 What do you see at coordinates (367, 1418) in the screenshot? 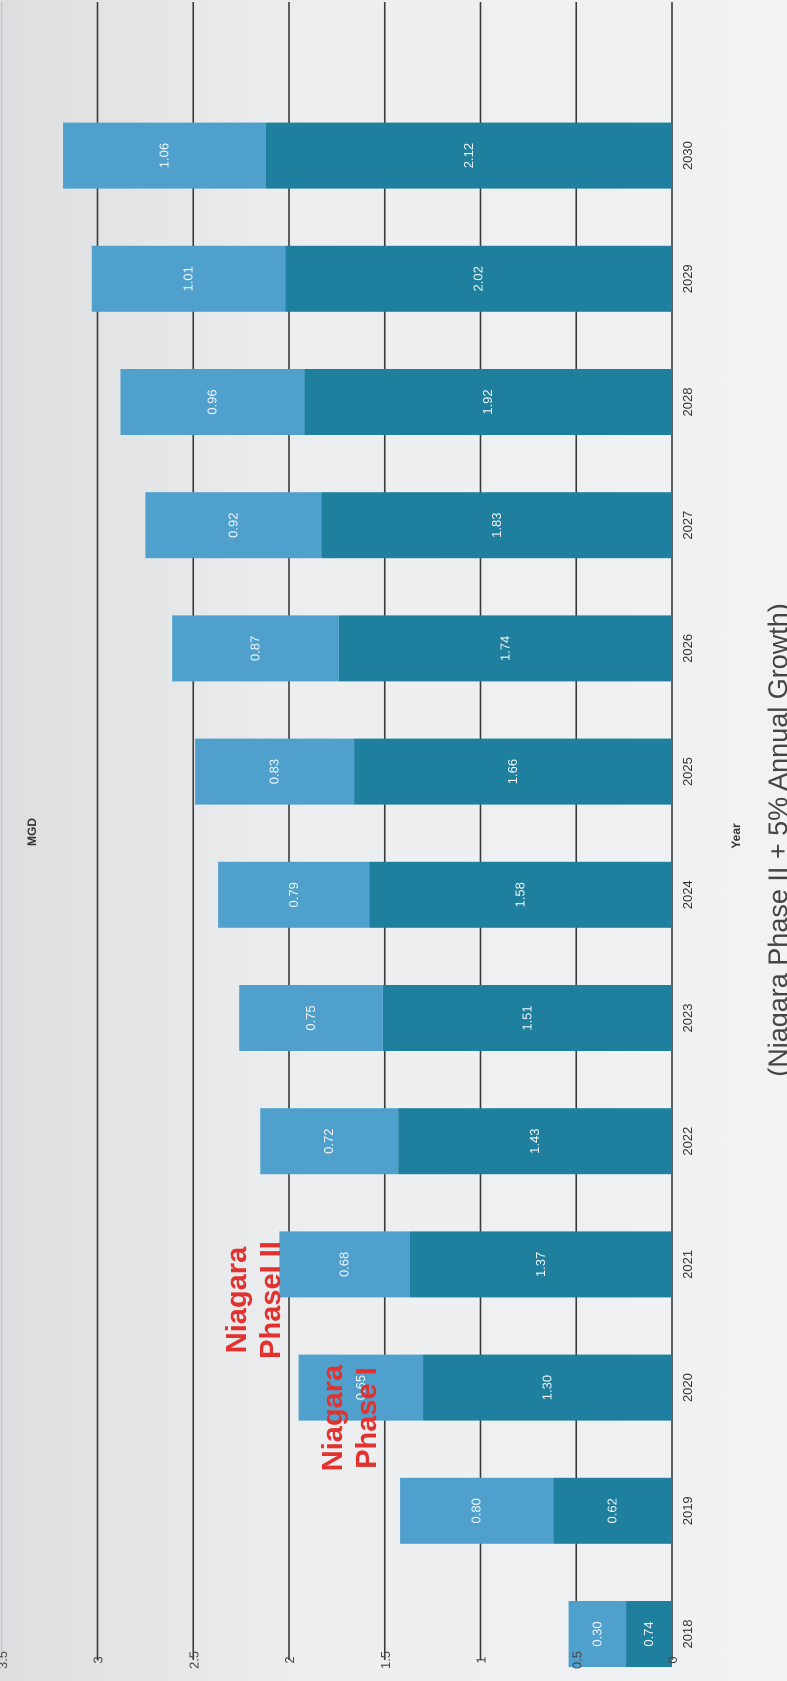
I see `annotation-line: Phase I` at bounding box center [367, 1418].